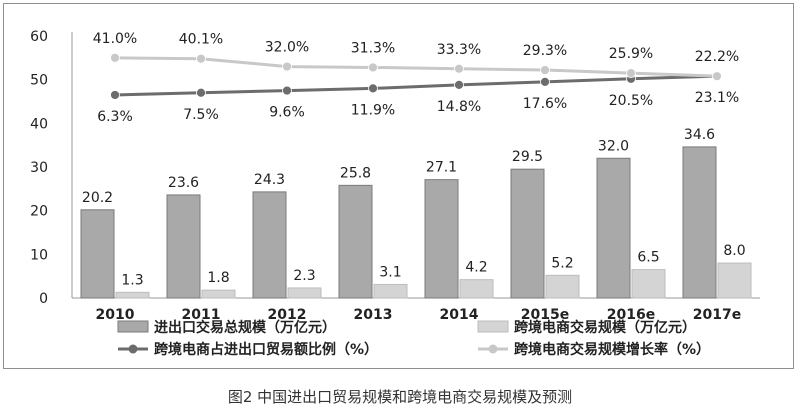  What do you see at coordinates (459, 315) in the screenshot?
I see `x-tick-label: 2014` at bounding box center [459, 315].